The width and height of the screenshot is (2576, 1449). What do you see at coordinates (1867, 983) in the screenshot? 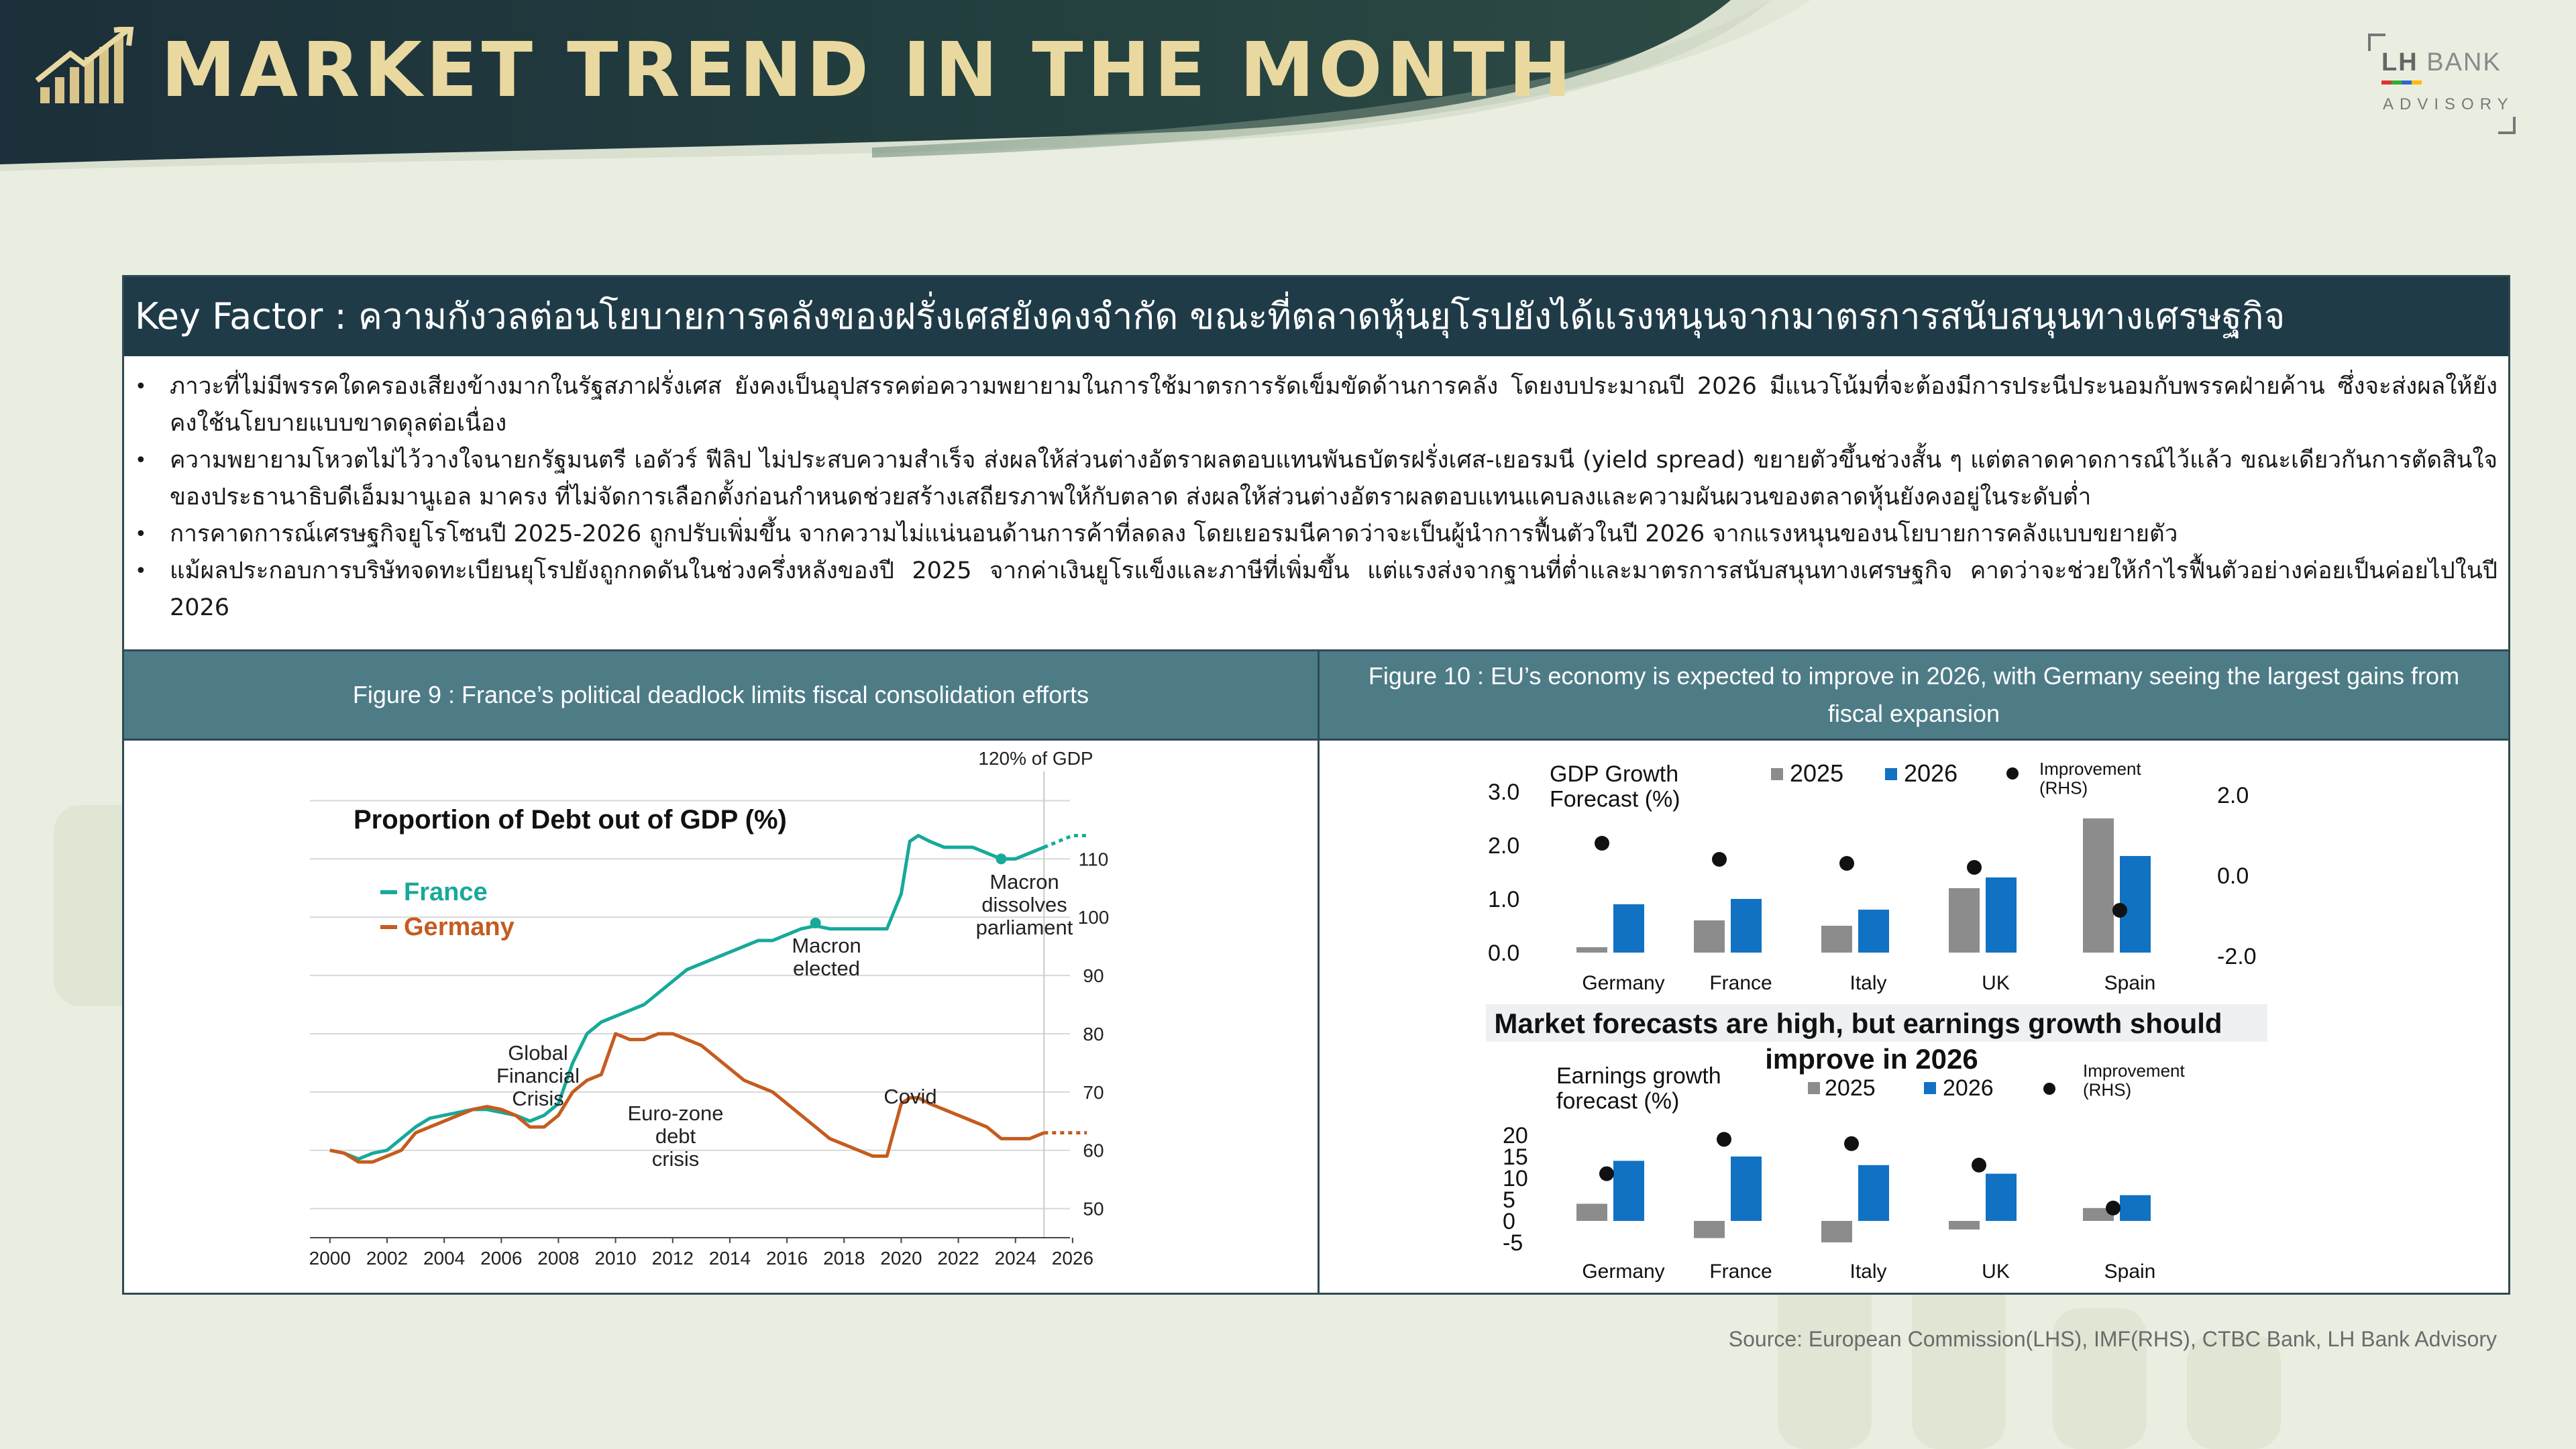
I see `category-label: Italy` at bounding box center [1867, 983].